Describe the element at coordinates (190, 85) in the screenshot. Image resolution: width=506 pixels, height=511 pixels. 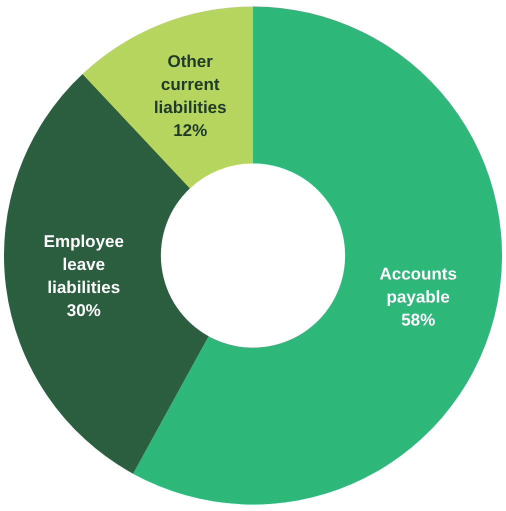
I see `slice-label: Other current liabilities` at that location.